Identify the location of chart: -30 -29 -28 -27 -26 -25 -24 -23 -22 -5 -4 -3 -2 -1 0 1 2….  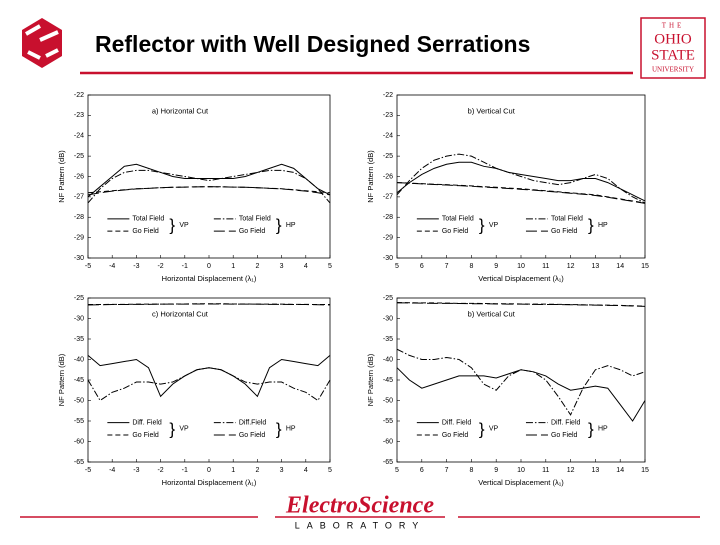
(194, 187).